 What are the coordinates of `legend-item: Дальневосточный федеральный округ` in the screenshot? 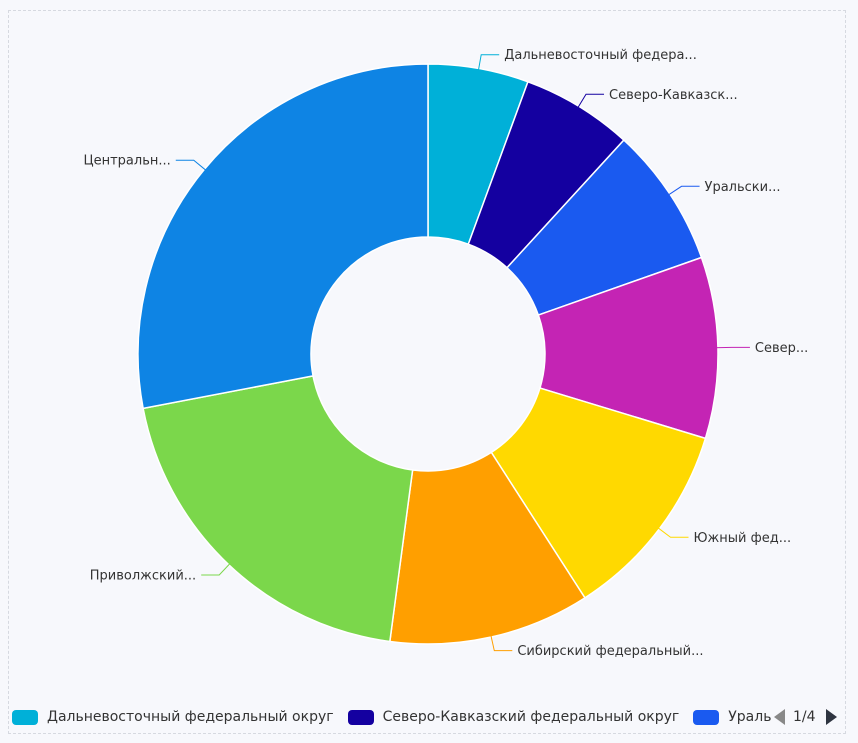 It's located at (173, 717).